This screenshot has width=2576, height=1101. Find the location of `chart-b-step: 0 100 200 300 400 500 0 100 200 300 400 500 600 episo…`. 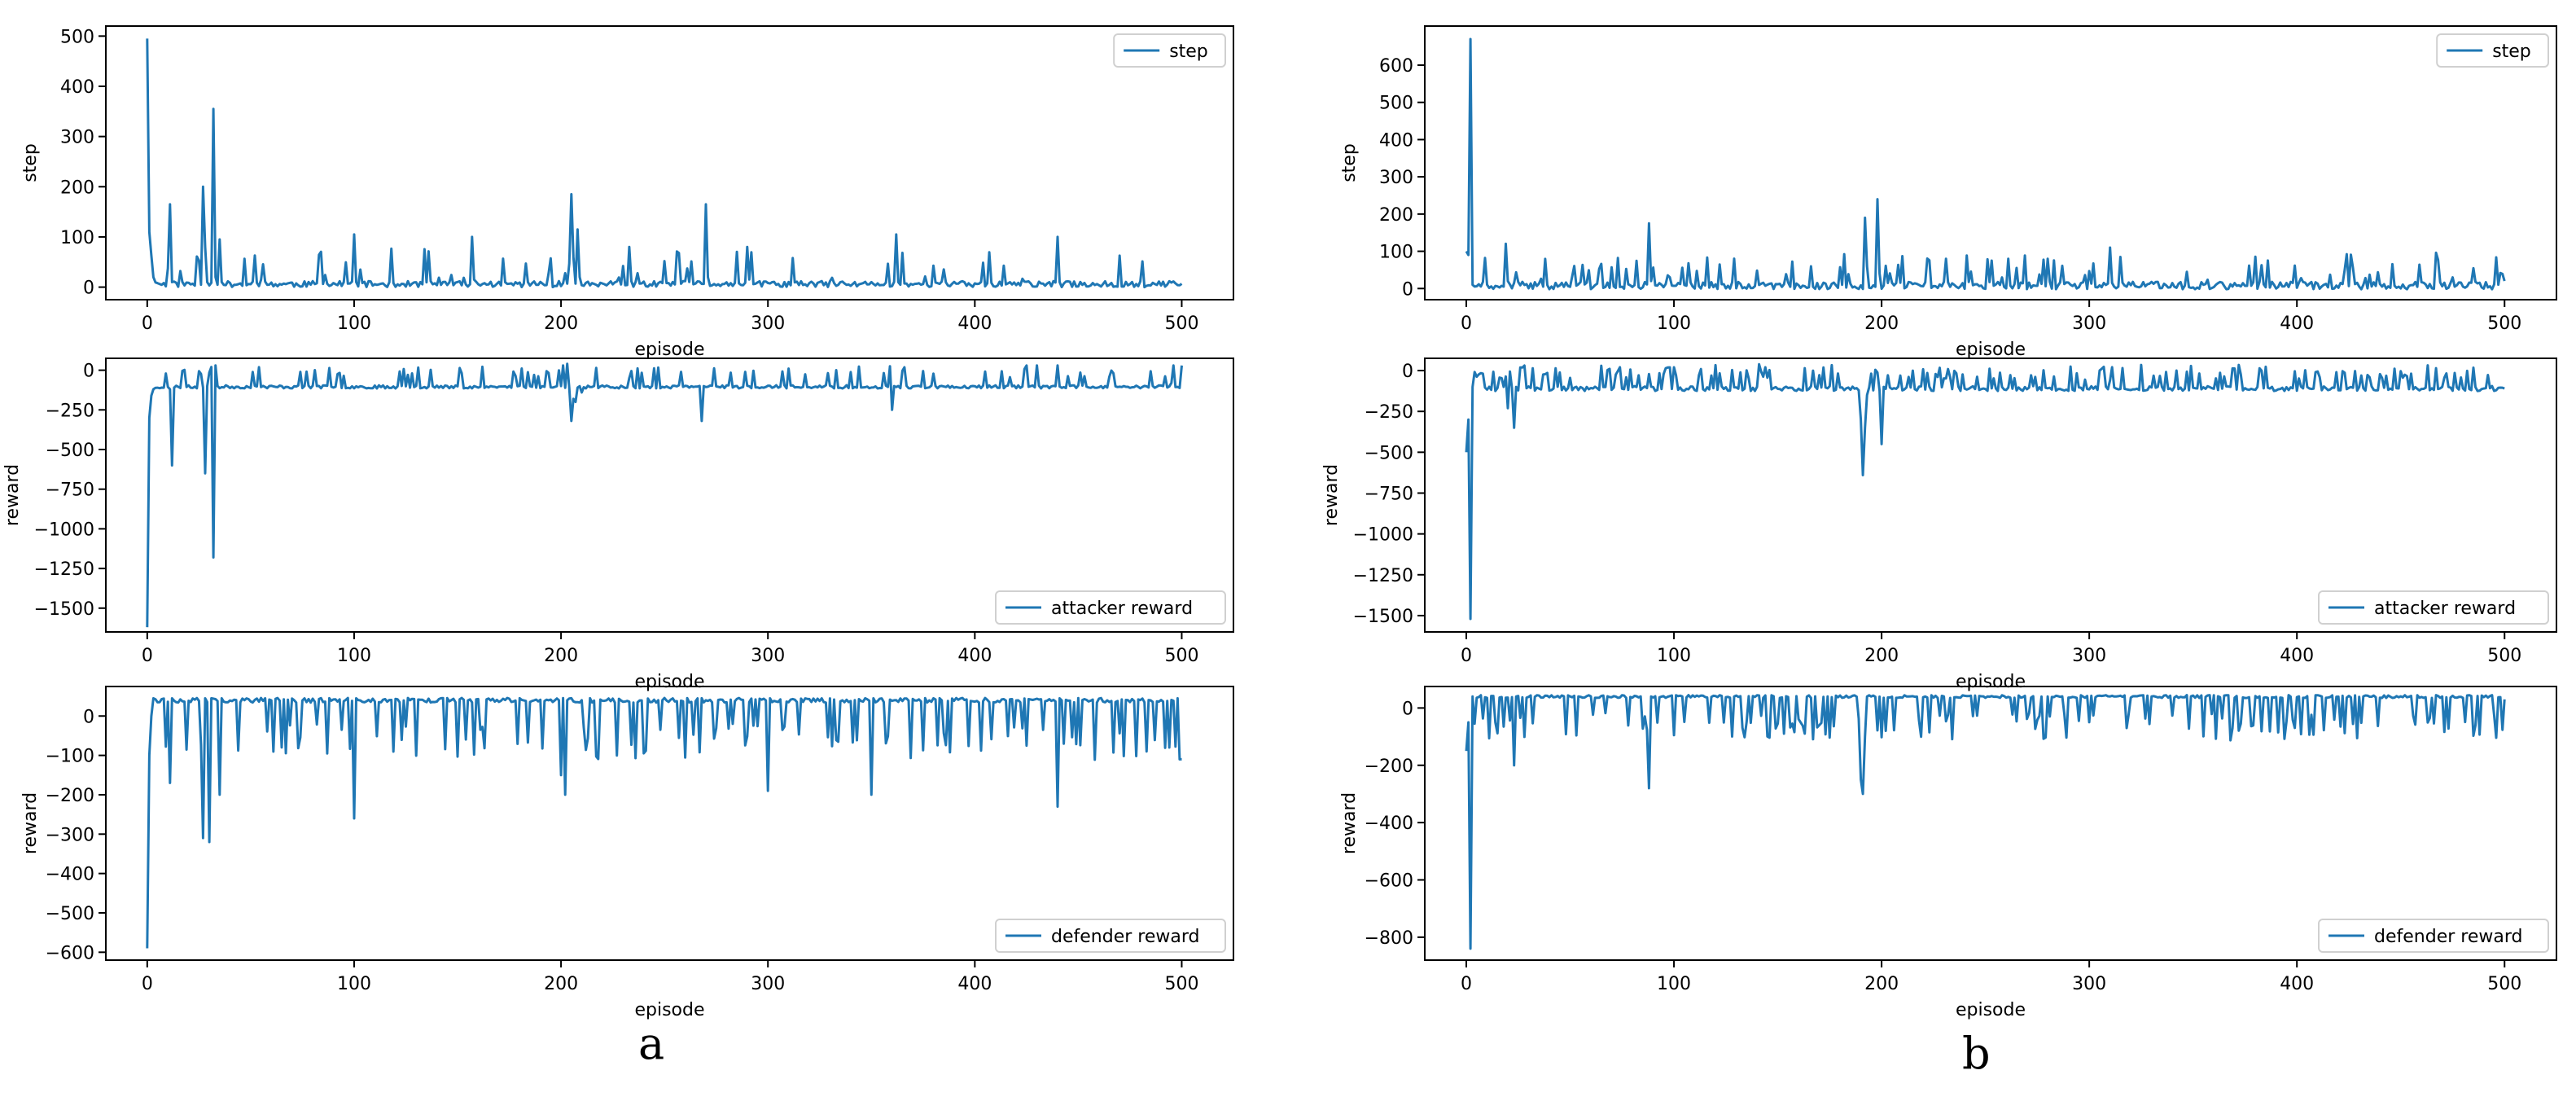

chart-b-step: 0 100 200 300 400 500 0 100 200 300 400 500 600 episo… is located at coordinates (1948, 192).